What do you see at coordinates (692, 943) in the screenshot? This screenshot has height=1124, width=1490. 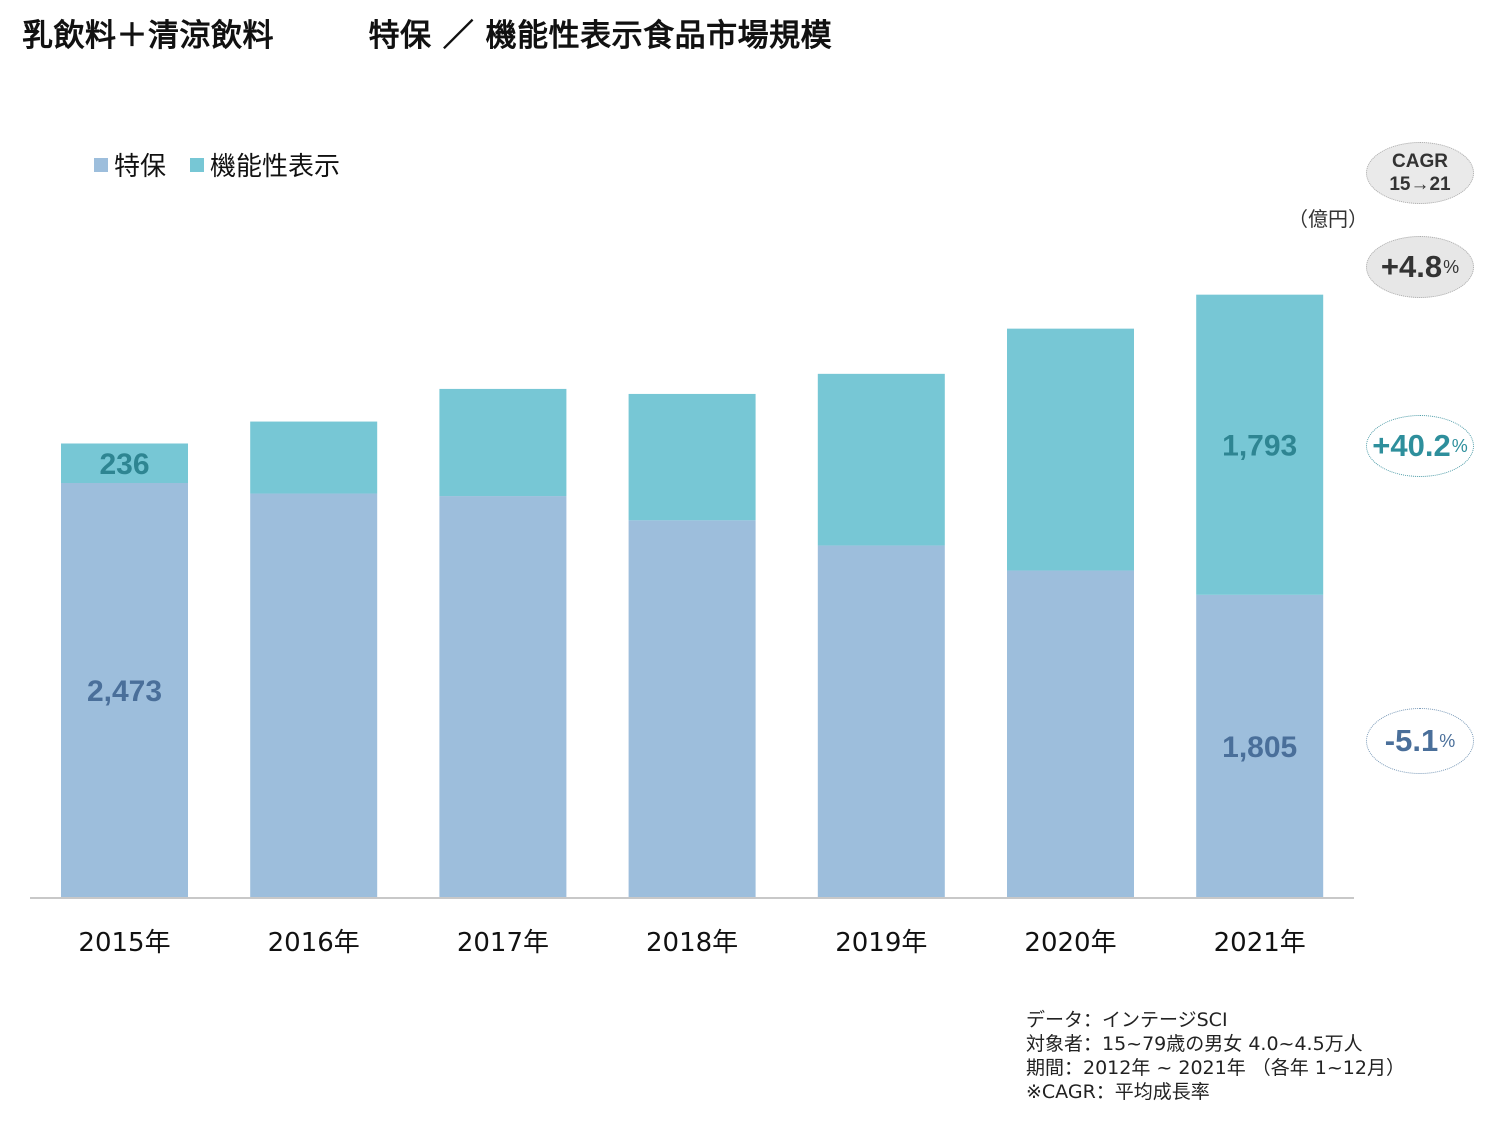 I see `x-tick-label-3: 2018年` at bounding box center [692, 943].